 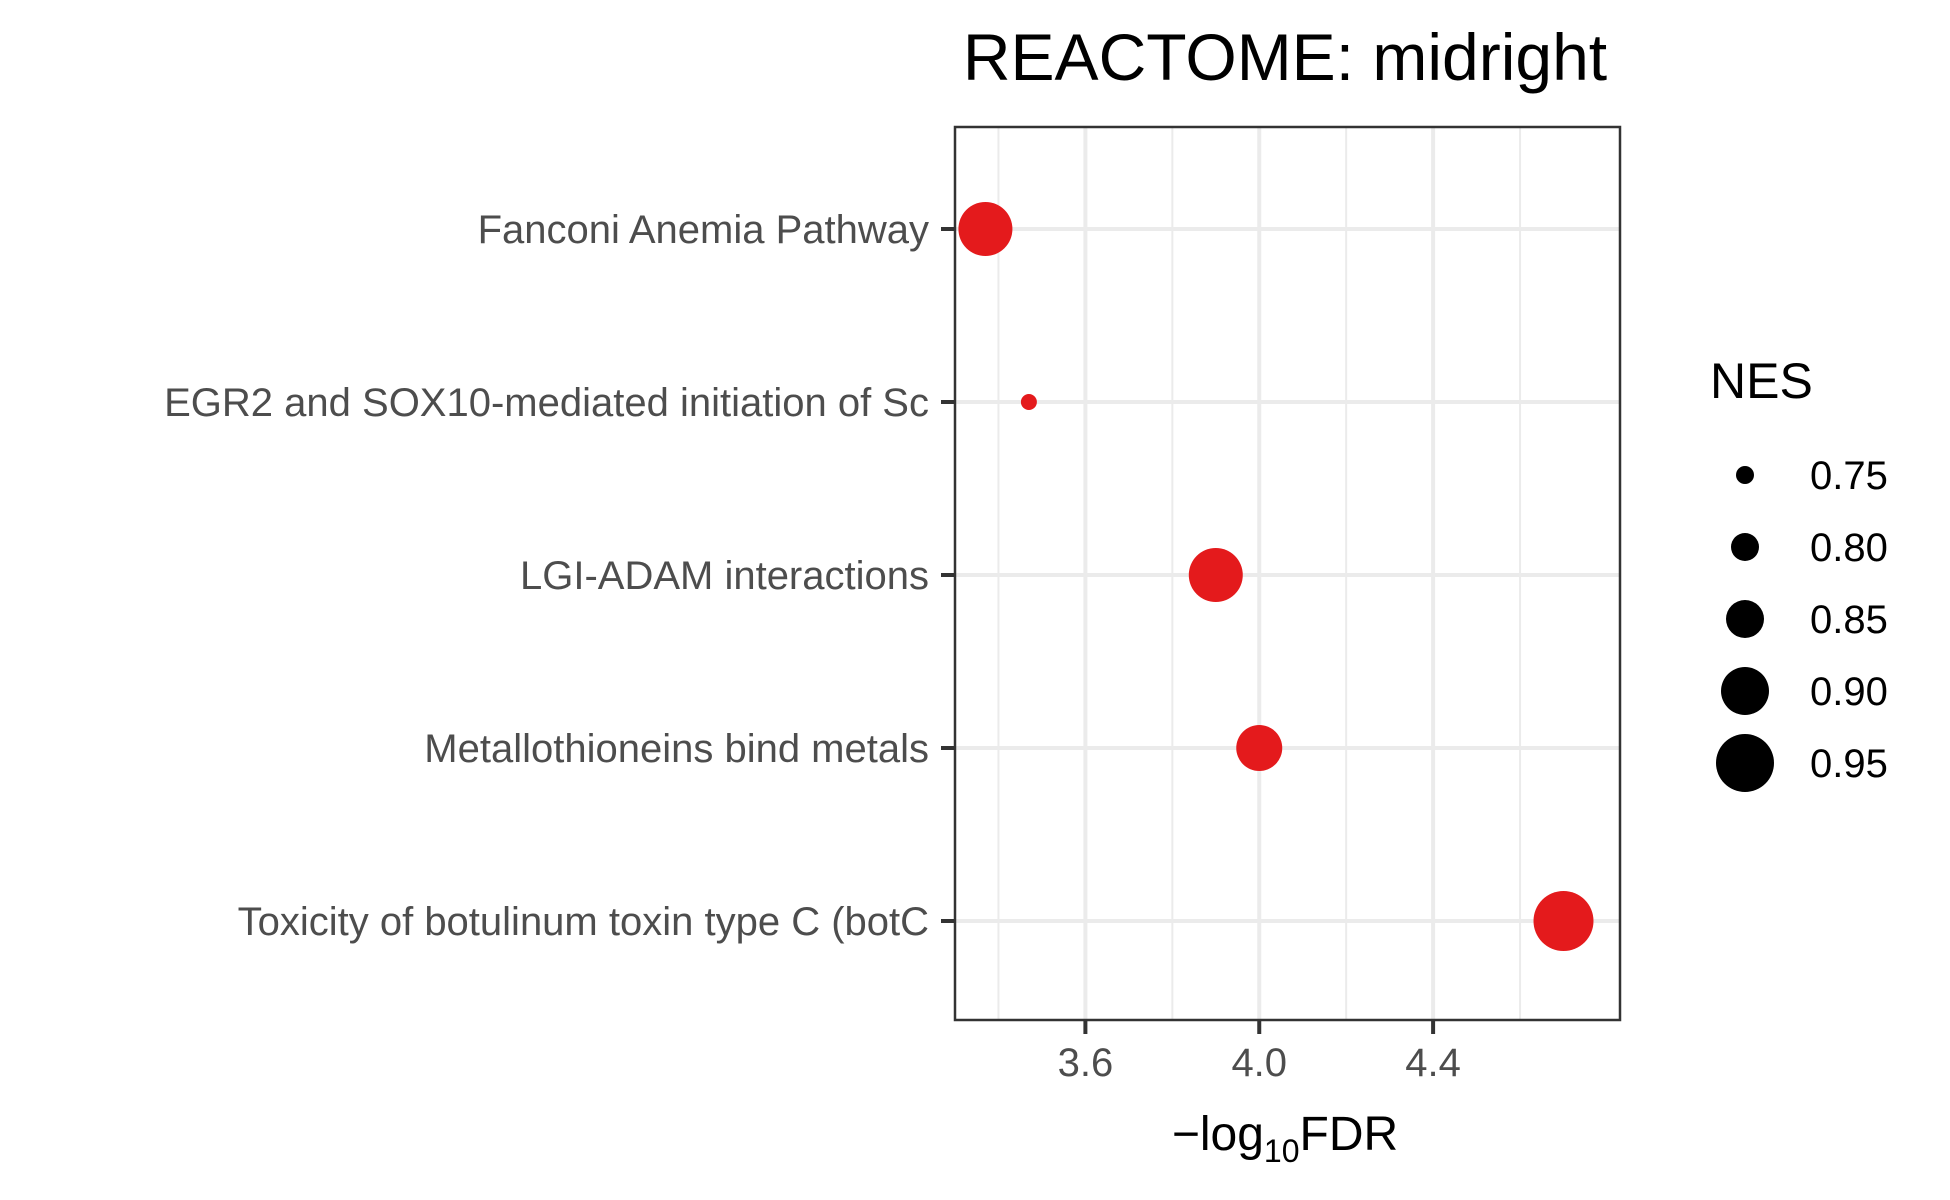 What do you see at coordinates (1849, 764) in the screenshot?
I see `legend-label: 0.95` at bounding box center [1849, 764].